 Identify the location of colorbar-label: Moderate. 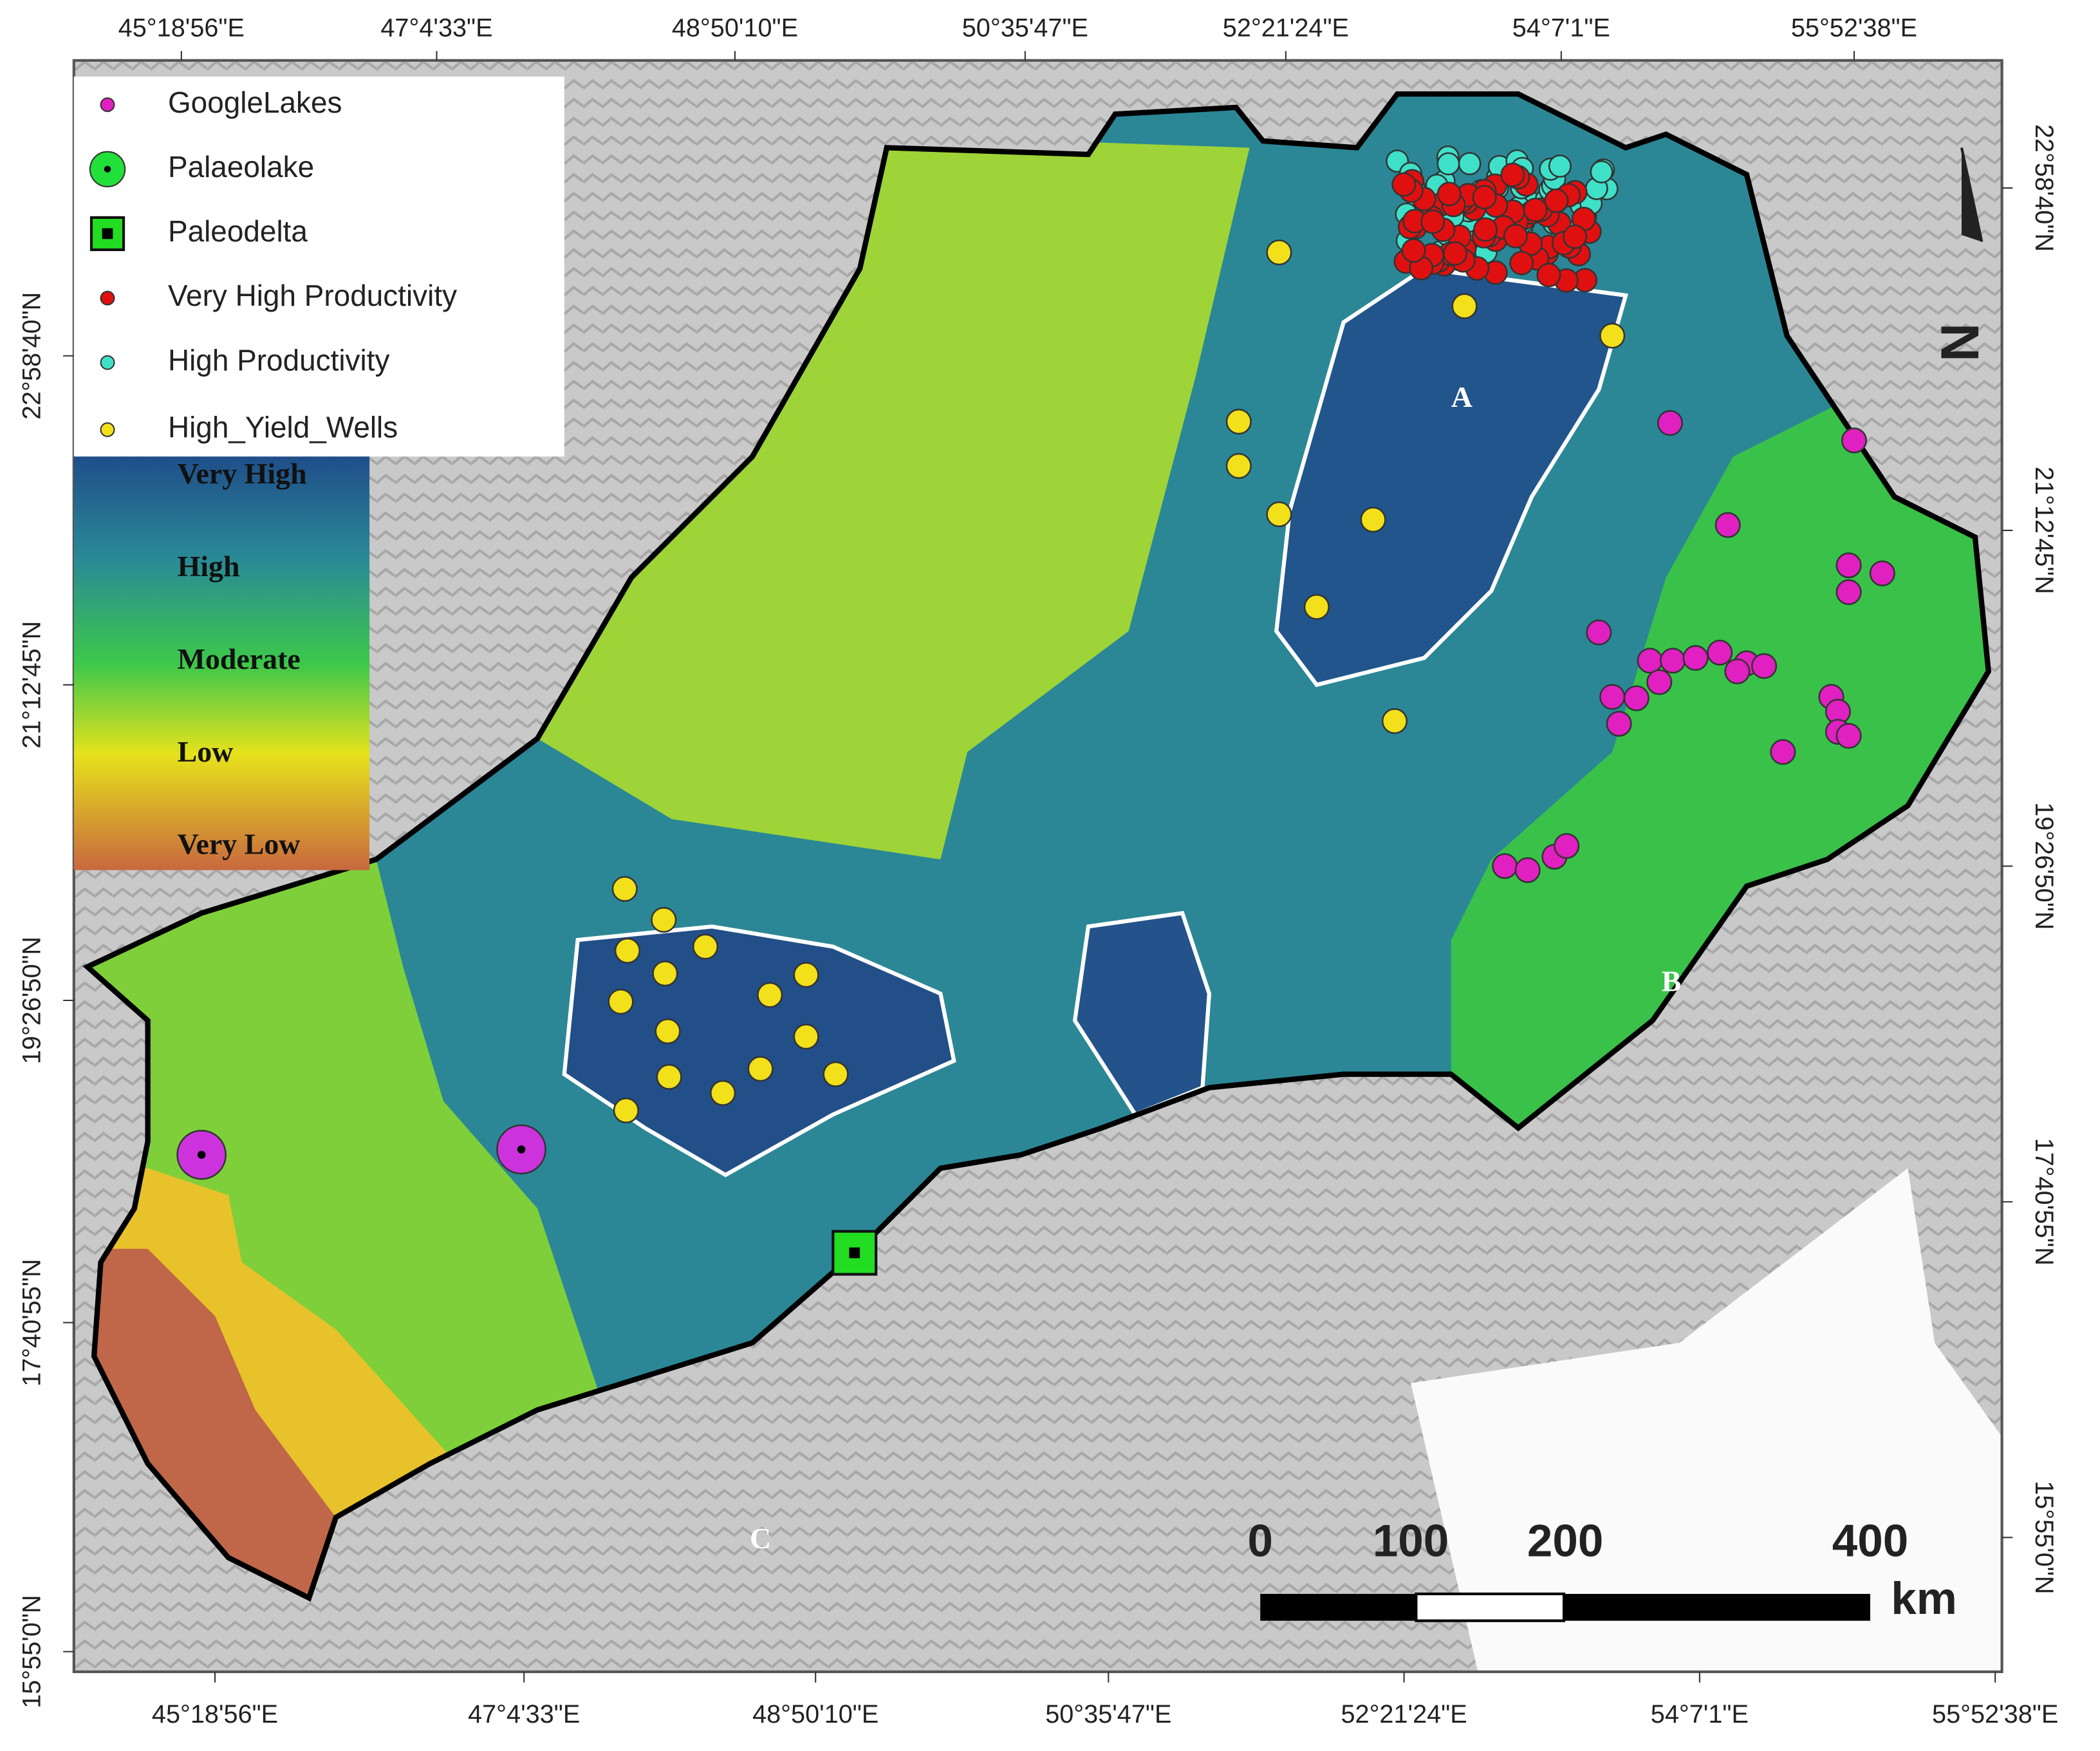
(239, 658).